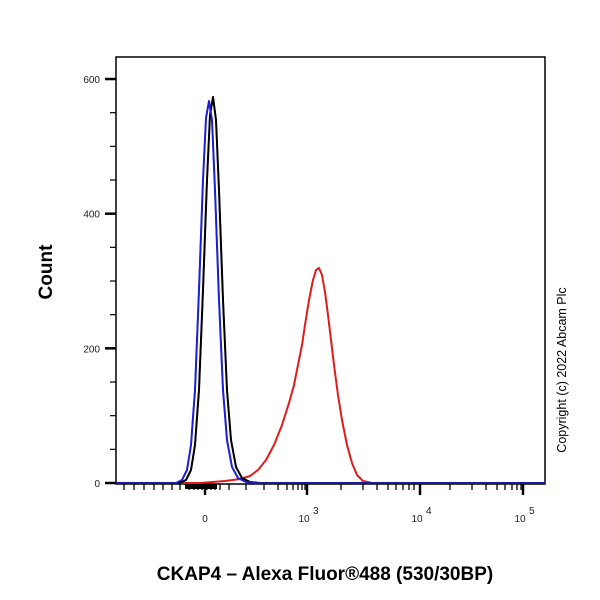  Describe the element at coordinates (46, 272) in the screenshot. I see `y-axis-title: Count` at that location.